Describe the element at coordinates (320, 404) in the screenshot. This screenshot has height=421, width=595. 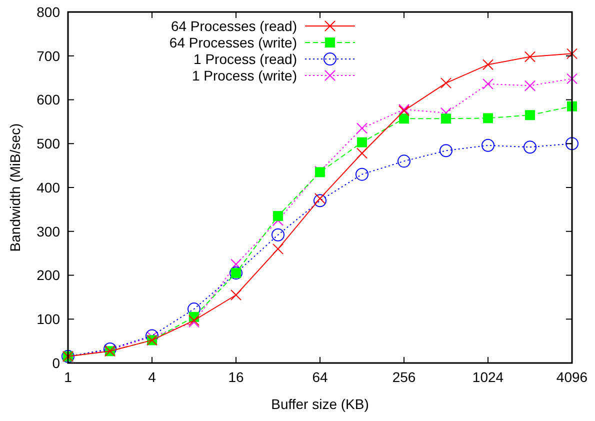
I see `x-axis-title: Buffer size (KB)` at that location.